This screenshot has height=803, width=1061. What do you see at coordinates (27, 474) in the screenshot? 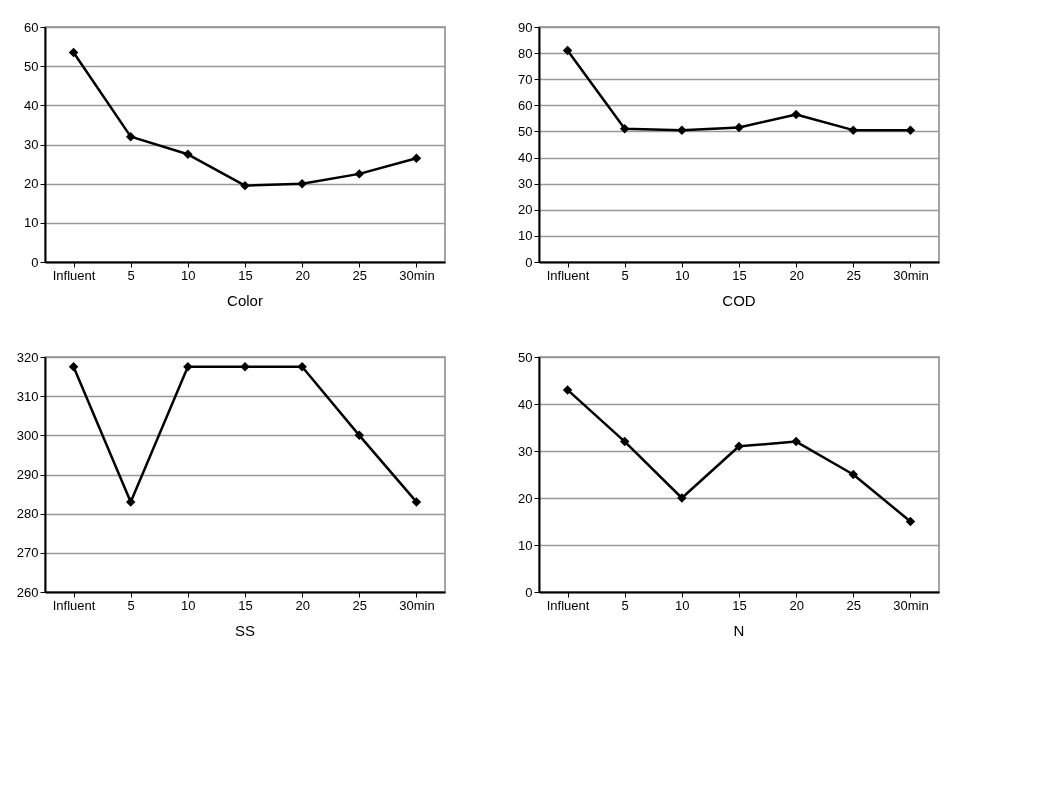
I see `y-tick-label: 290` at bounding box center [27, 474].